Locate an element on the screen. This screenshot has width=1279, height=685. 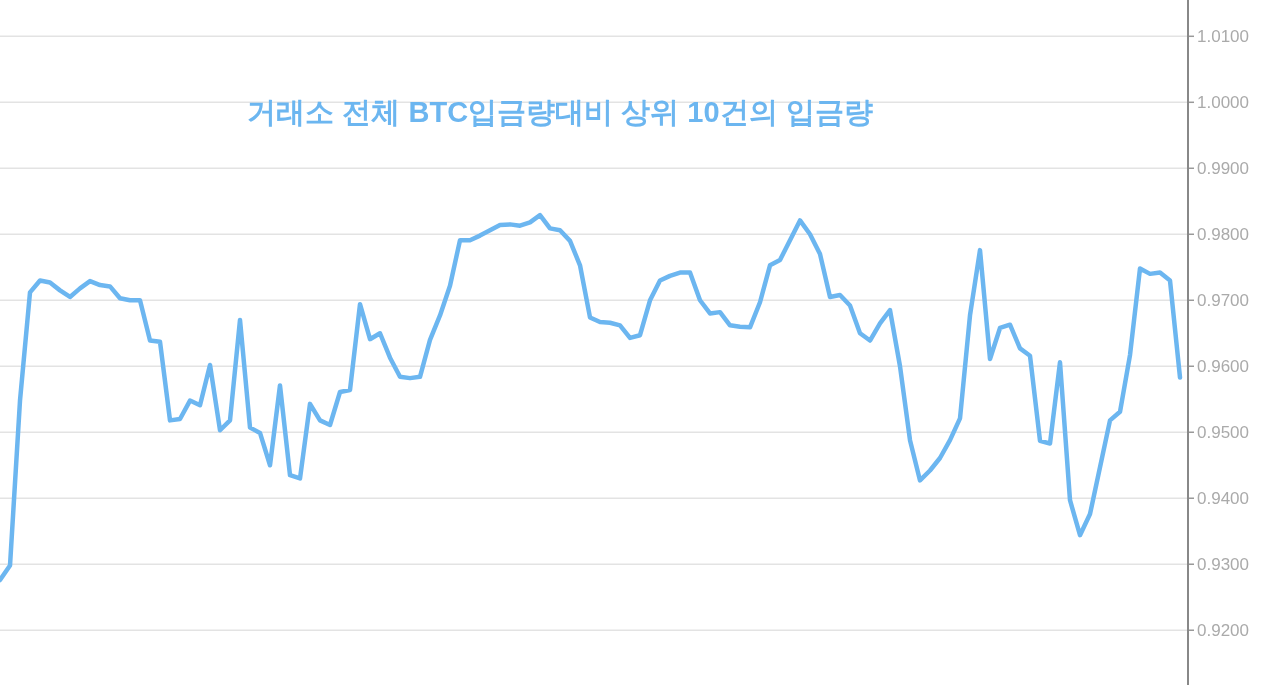
y-tick-label: 0.9900 is located at coordinates (1223, 169).